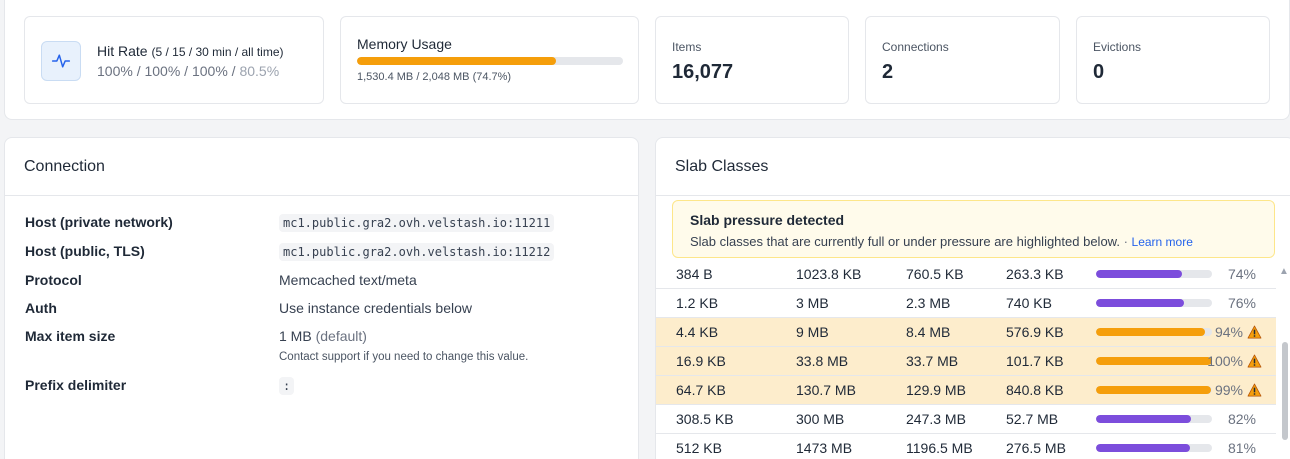 The width and height of the screenshot is (1290, 459). I want to click on slab-free: 263.3 KB, so click(1035, 274).